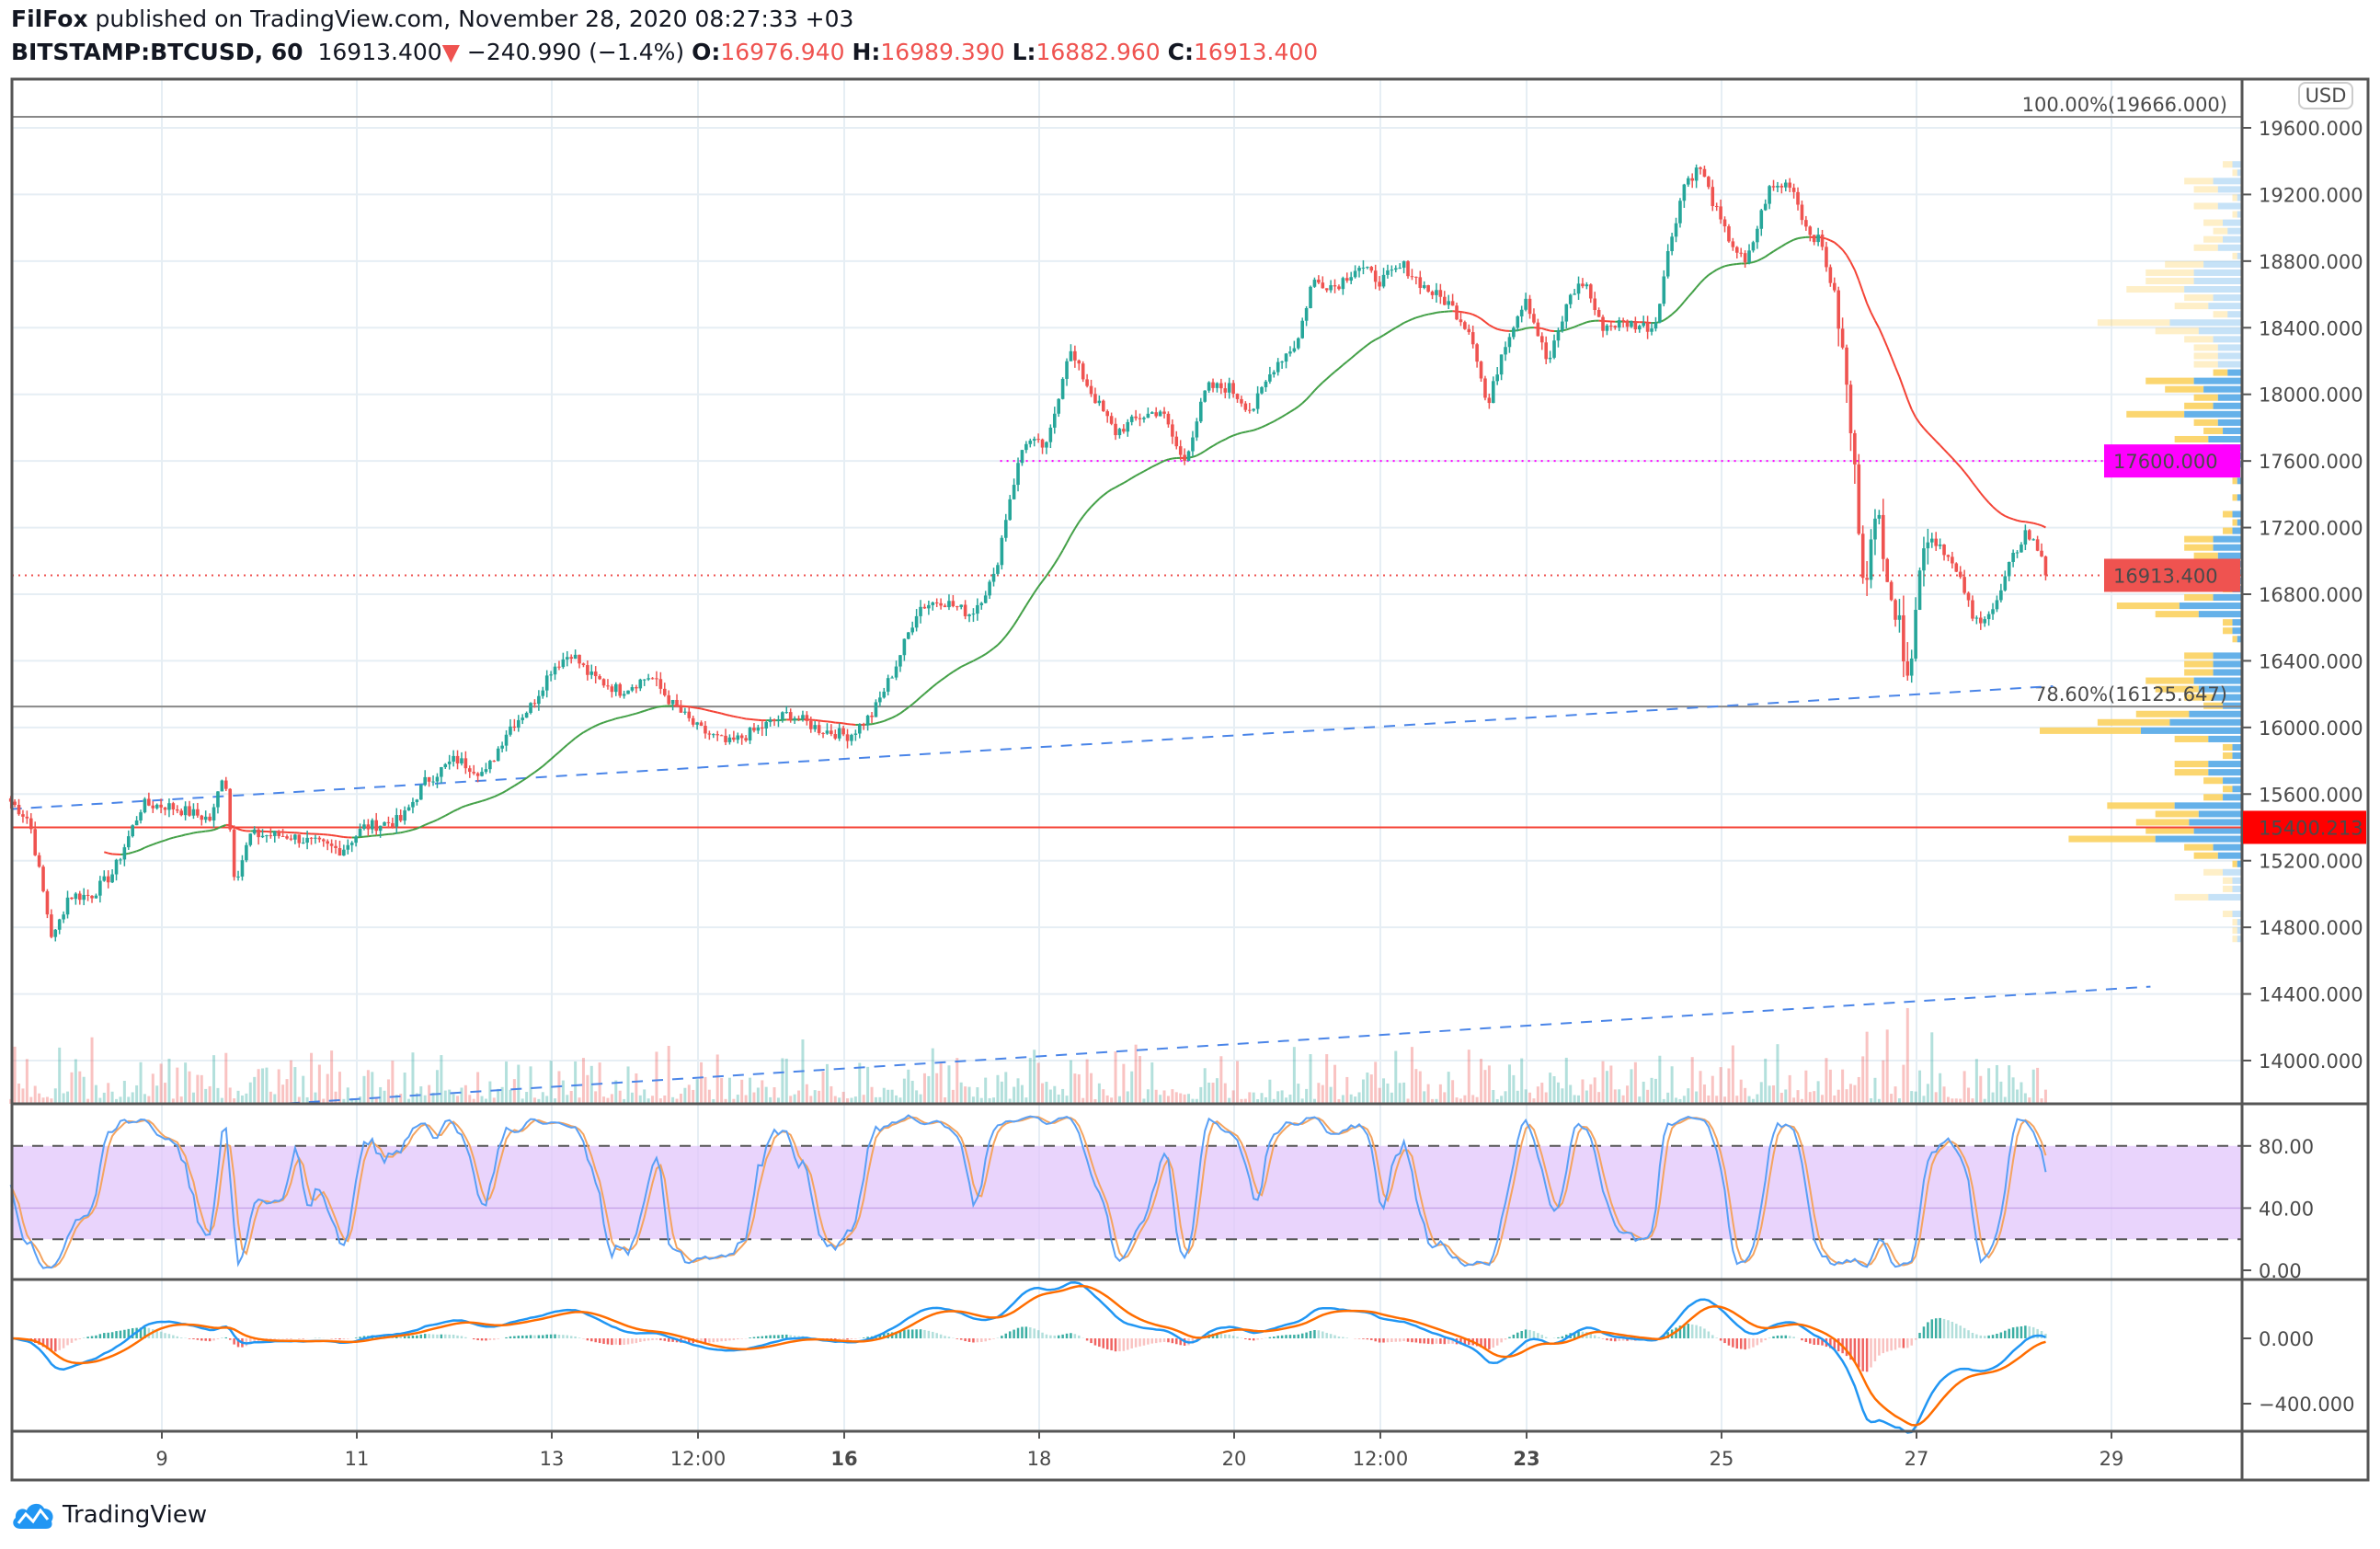 The width and height of the screenshot is (2380, 1549). Describe the element at coordinates (1030, 1345) in the screenshot. I see `macd-histogram` at that location.